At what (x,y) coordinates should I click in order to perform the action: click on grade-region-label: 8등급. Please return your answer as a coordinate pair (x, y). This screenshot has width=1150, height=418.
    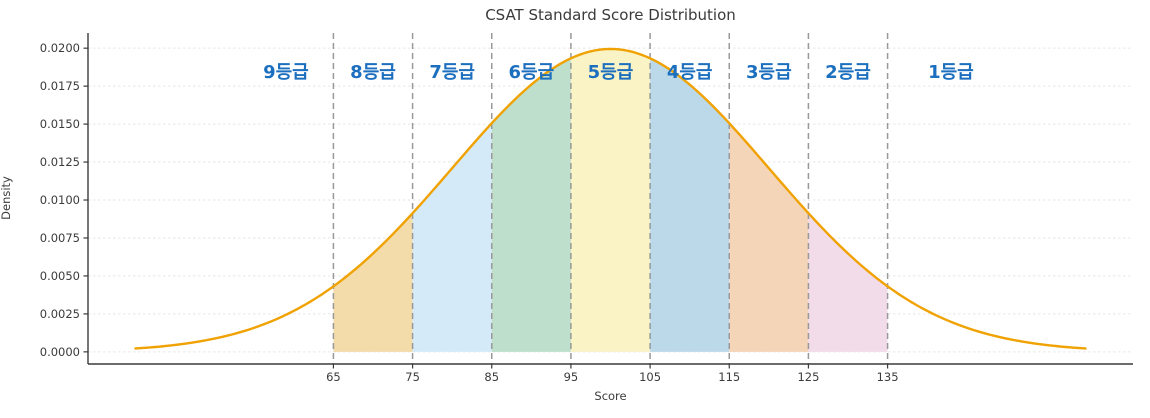
    Looking at the image, I should click on (373, 72).